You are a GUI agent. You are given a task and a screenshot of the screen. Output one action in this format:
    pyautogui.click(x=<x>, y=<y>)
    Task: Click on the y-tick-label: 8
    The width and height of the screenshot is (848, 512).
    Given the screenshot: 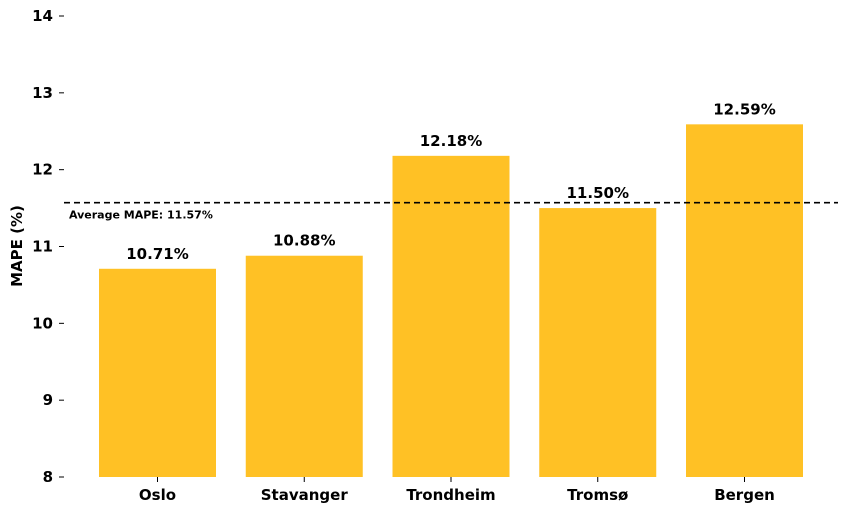 What is the action you would take?
    pyautogui.click(x=48, y=477)
    